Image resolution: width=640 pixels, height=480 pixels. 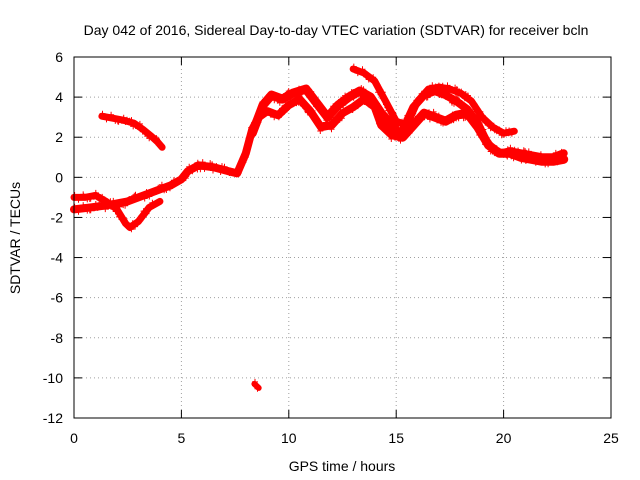 I want to click on y-tick-label: -8, so click(x=57, y=338).